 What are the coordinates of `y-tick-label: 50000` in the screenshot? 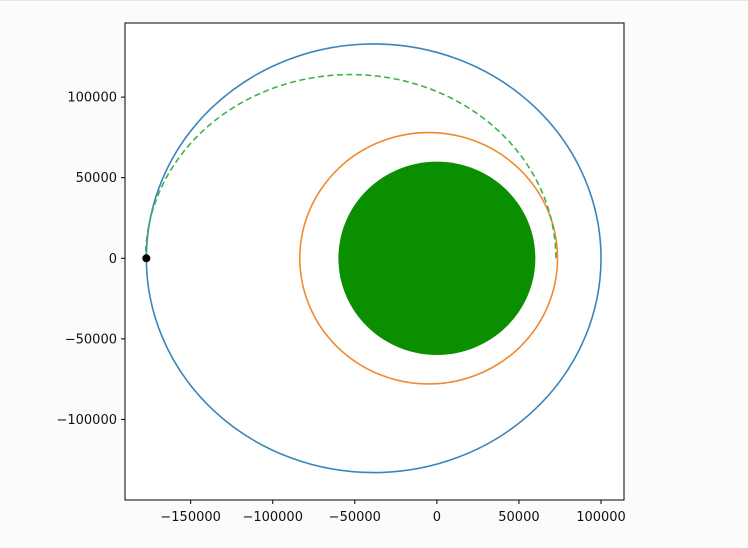 It's located at (96, 178).